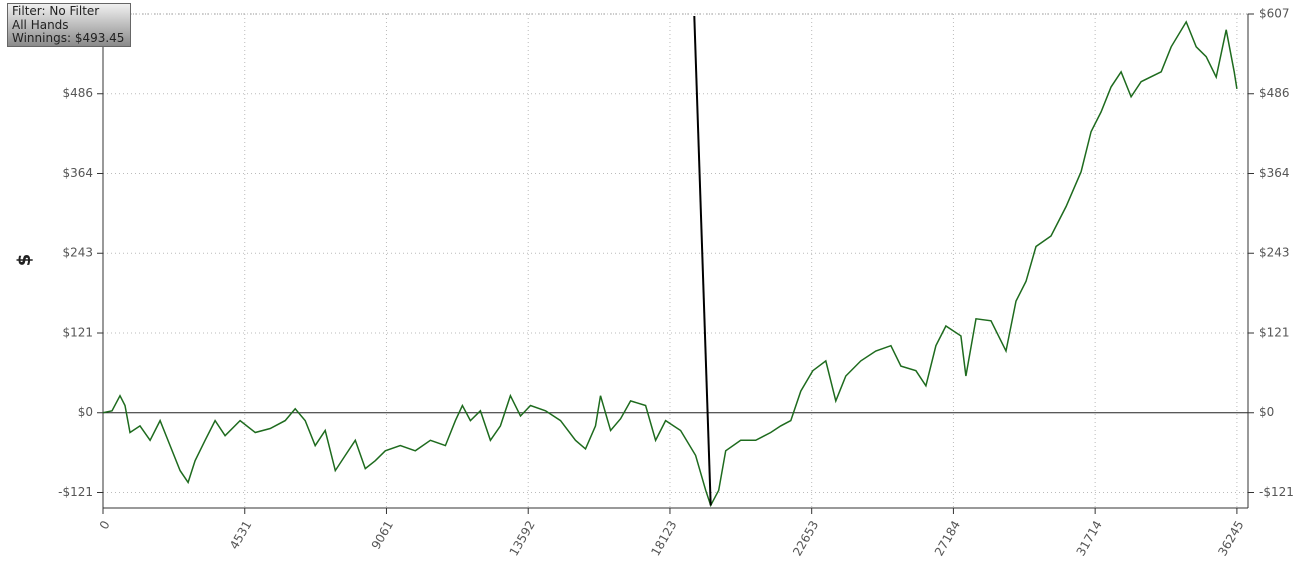 This screenshot has width=1308, height=568. What do you see at coordinates (522, 538) in the screenshot?
I see `x-tick-label: 13592` at bounding box center [522, 538].